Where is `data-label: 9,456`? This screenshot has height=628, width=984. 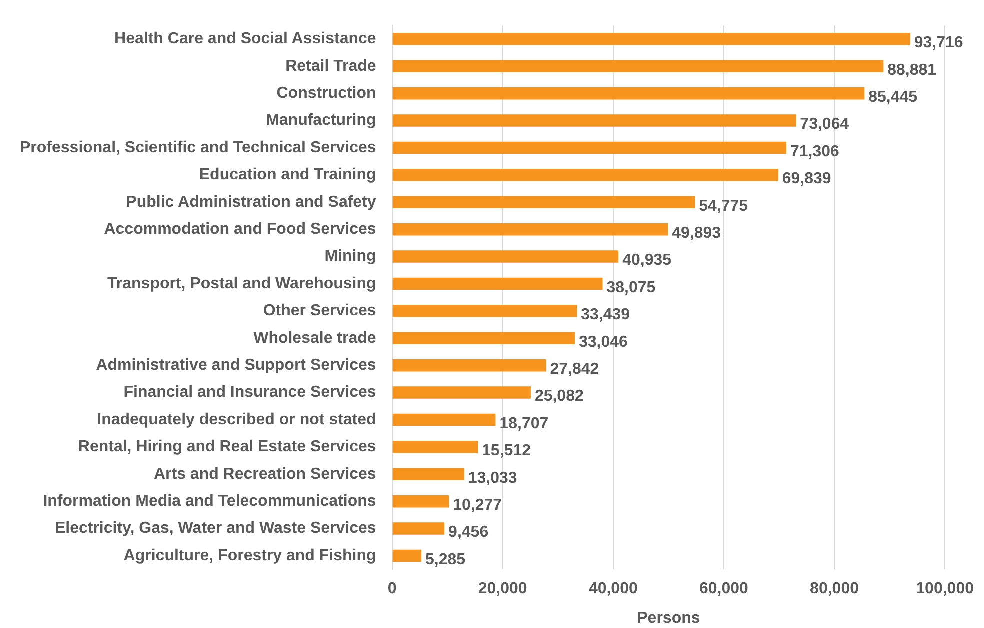
data-label: 9,456 is located at coordinates (468, 533).